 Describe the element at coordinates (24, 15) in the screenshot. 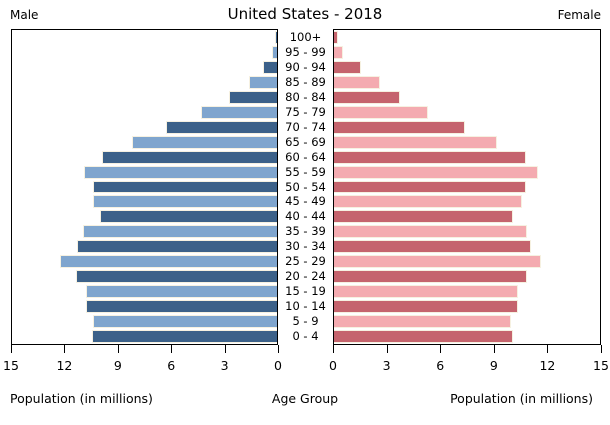

I see `male-side-label: Male` at that location.